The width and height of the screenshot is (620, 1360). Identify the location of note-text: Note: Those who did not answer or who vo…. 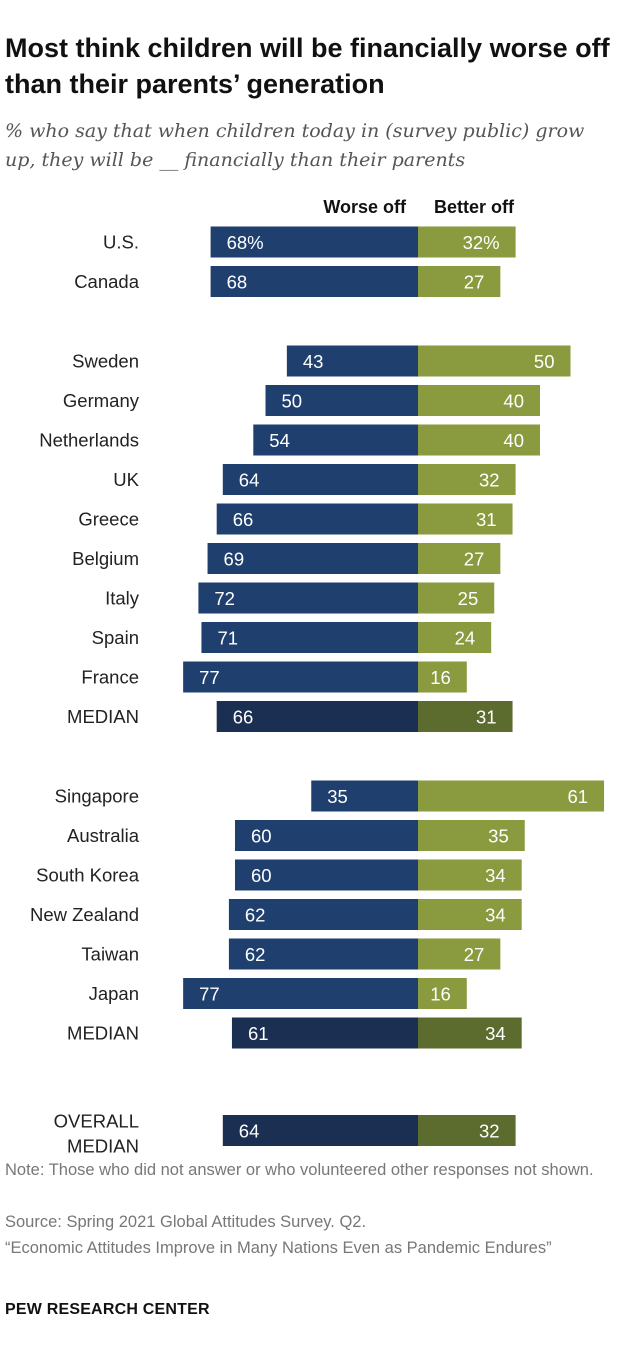
(299, 1170).